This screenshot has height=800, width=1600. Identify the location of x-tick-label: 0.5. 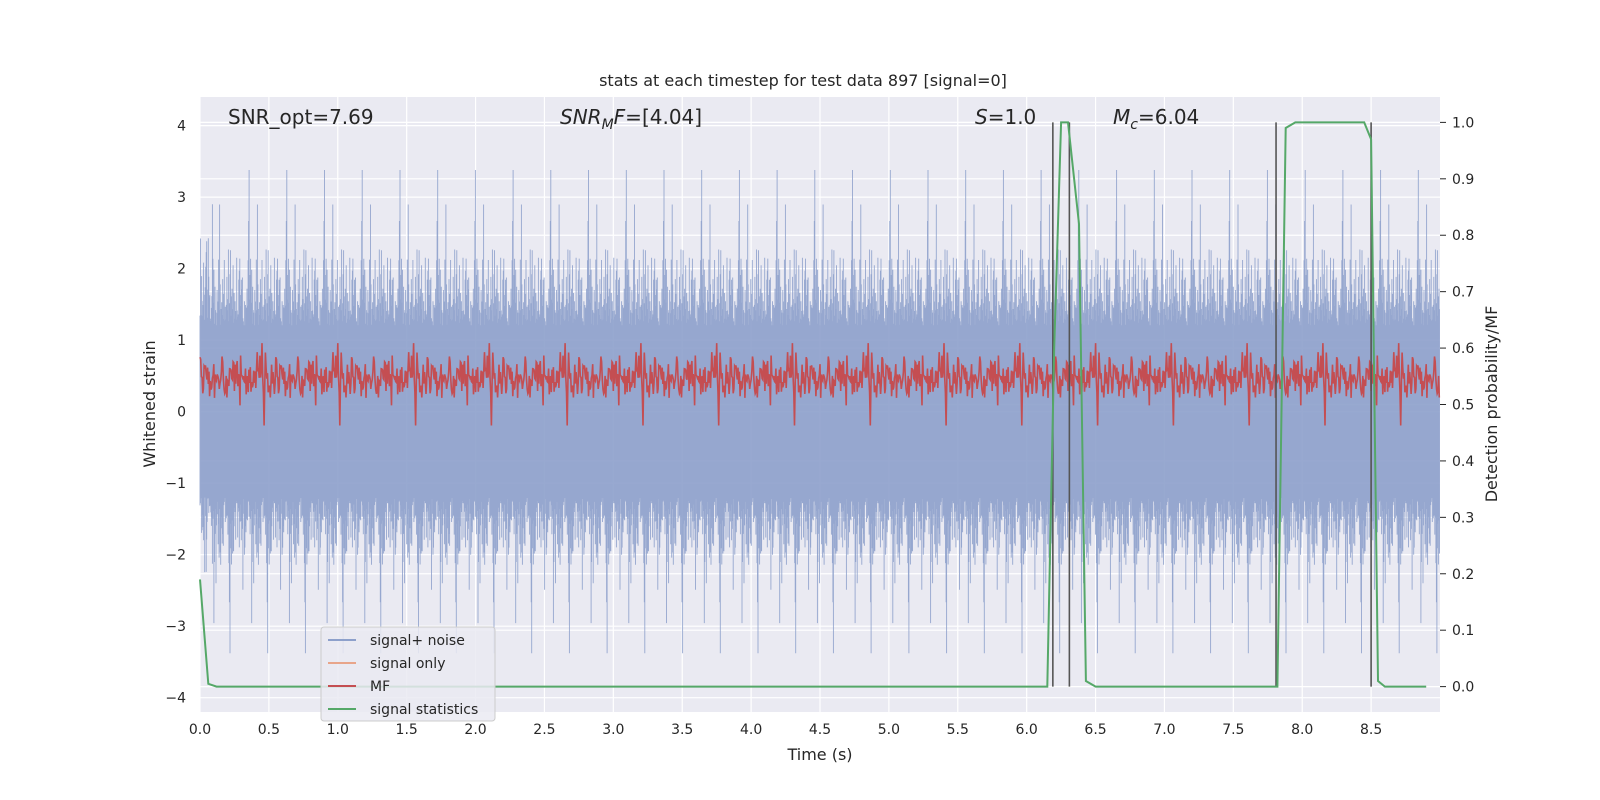
(269, 730).